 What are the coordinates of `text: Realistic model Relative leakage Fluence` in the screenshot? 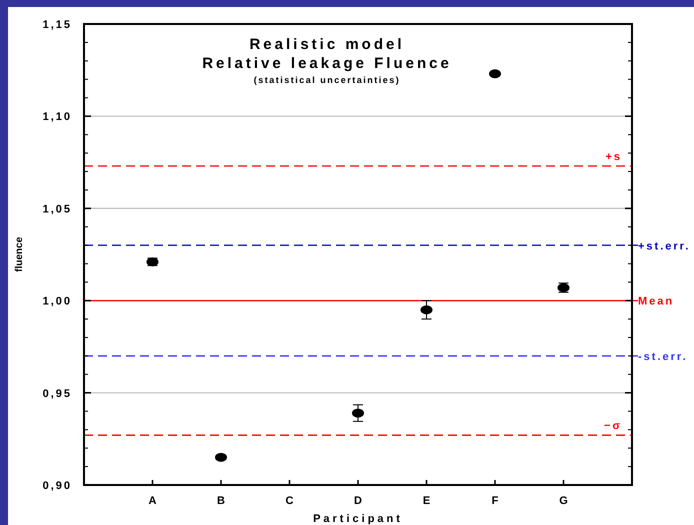 It's located at (327, 54).